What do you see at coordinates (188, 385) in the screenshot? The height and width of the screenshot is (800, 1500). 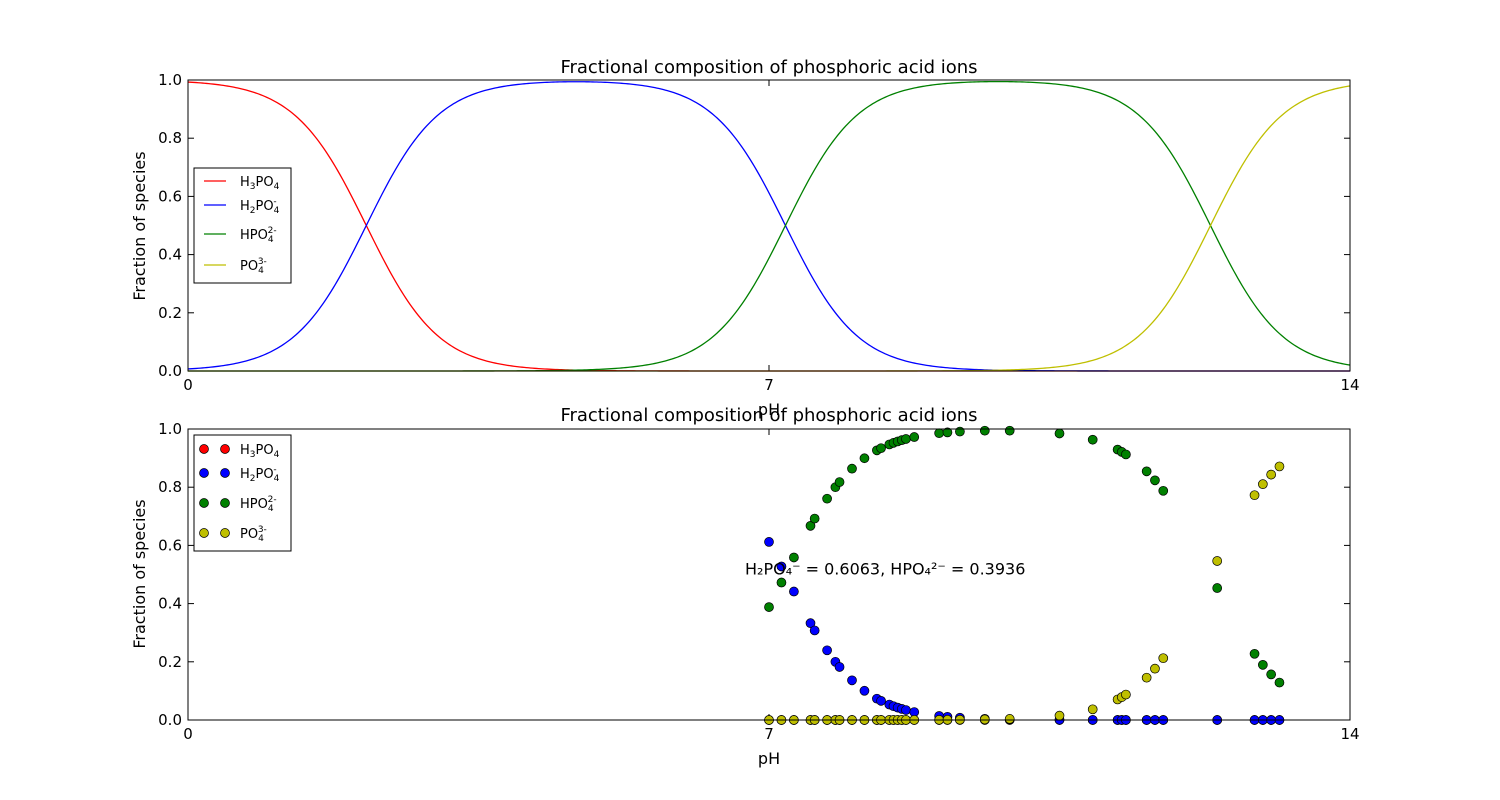 I see `chart-top-xtick-label: 0` at bounding box center [188, 385].